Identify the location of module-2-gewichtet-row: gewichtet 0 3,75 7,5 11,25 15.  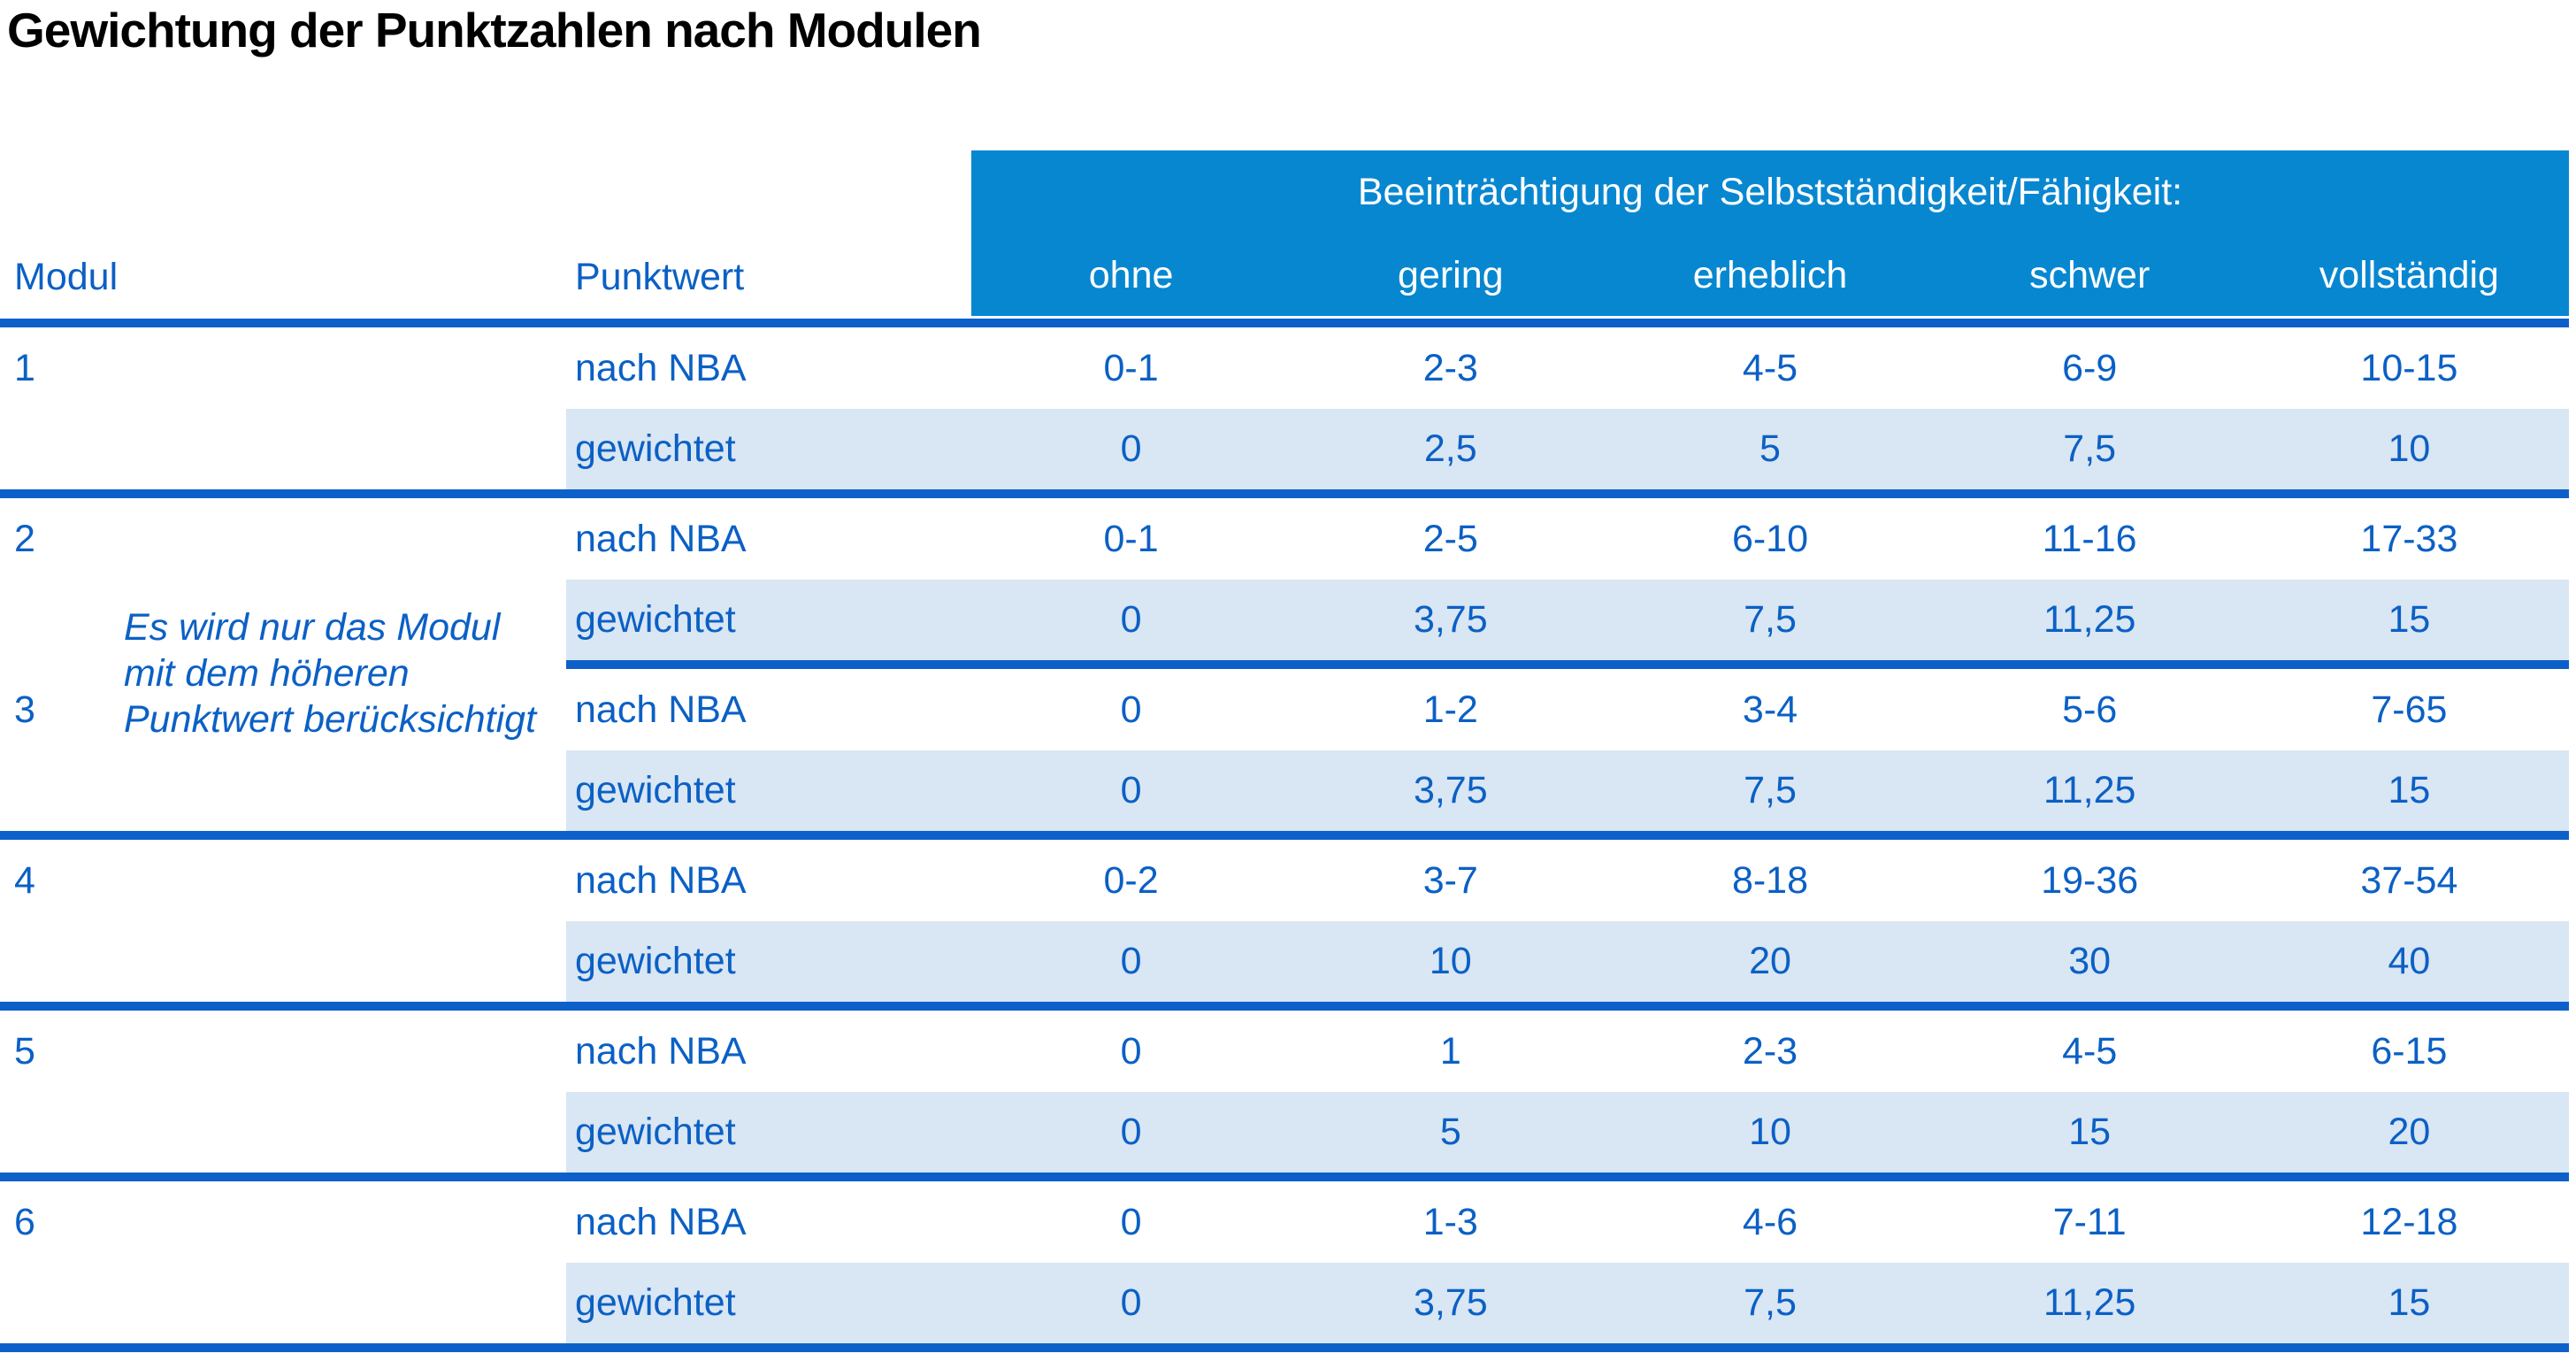
(1284, 620).